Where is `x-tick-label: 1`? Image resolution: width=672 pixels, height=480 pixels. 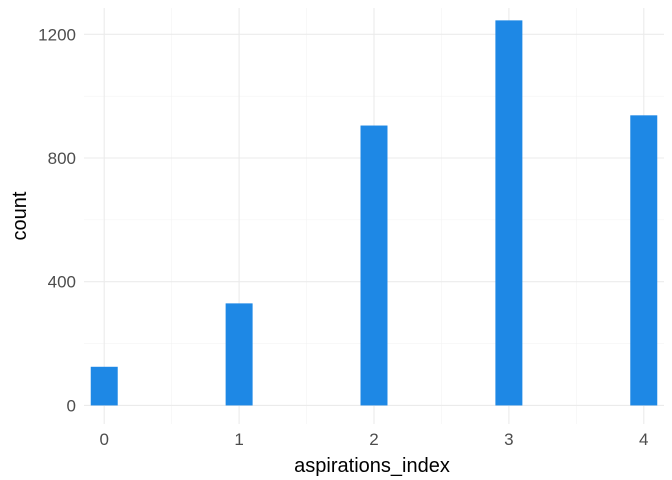
x-tick-label: 1 is located at coordinates (238, 439).